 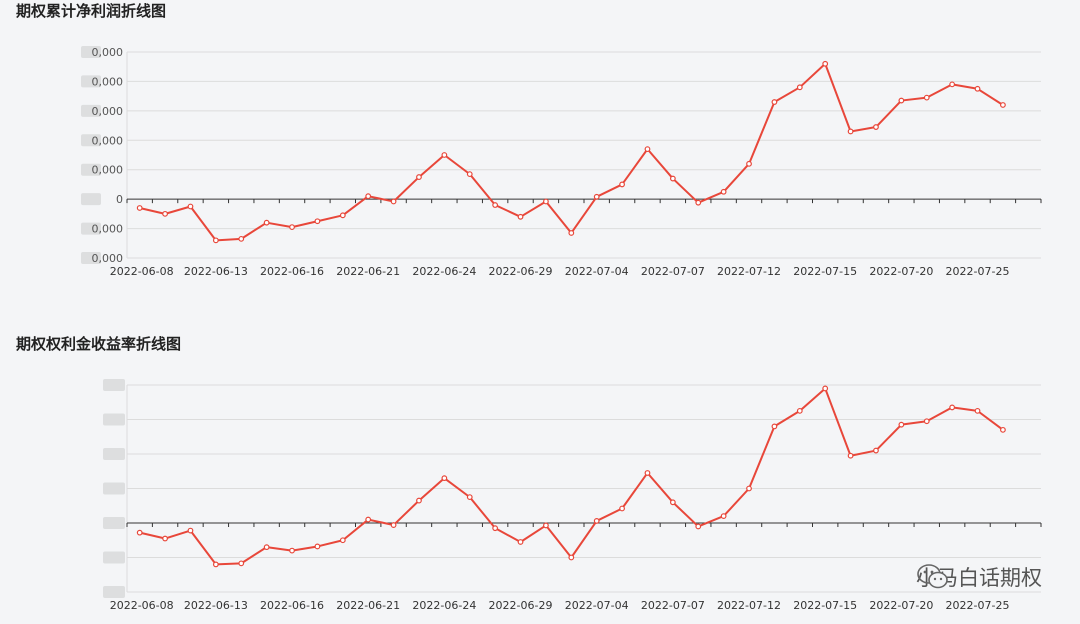 I want to click on chart-title: 期权权利金收益率折线图, so click(x=99, y=344).